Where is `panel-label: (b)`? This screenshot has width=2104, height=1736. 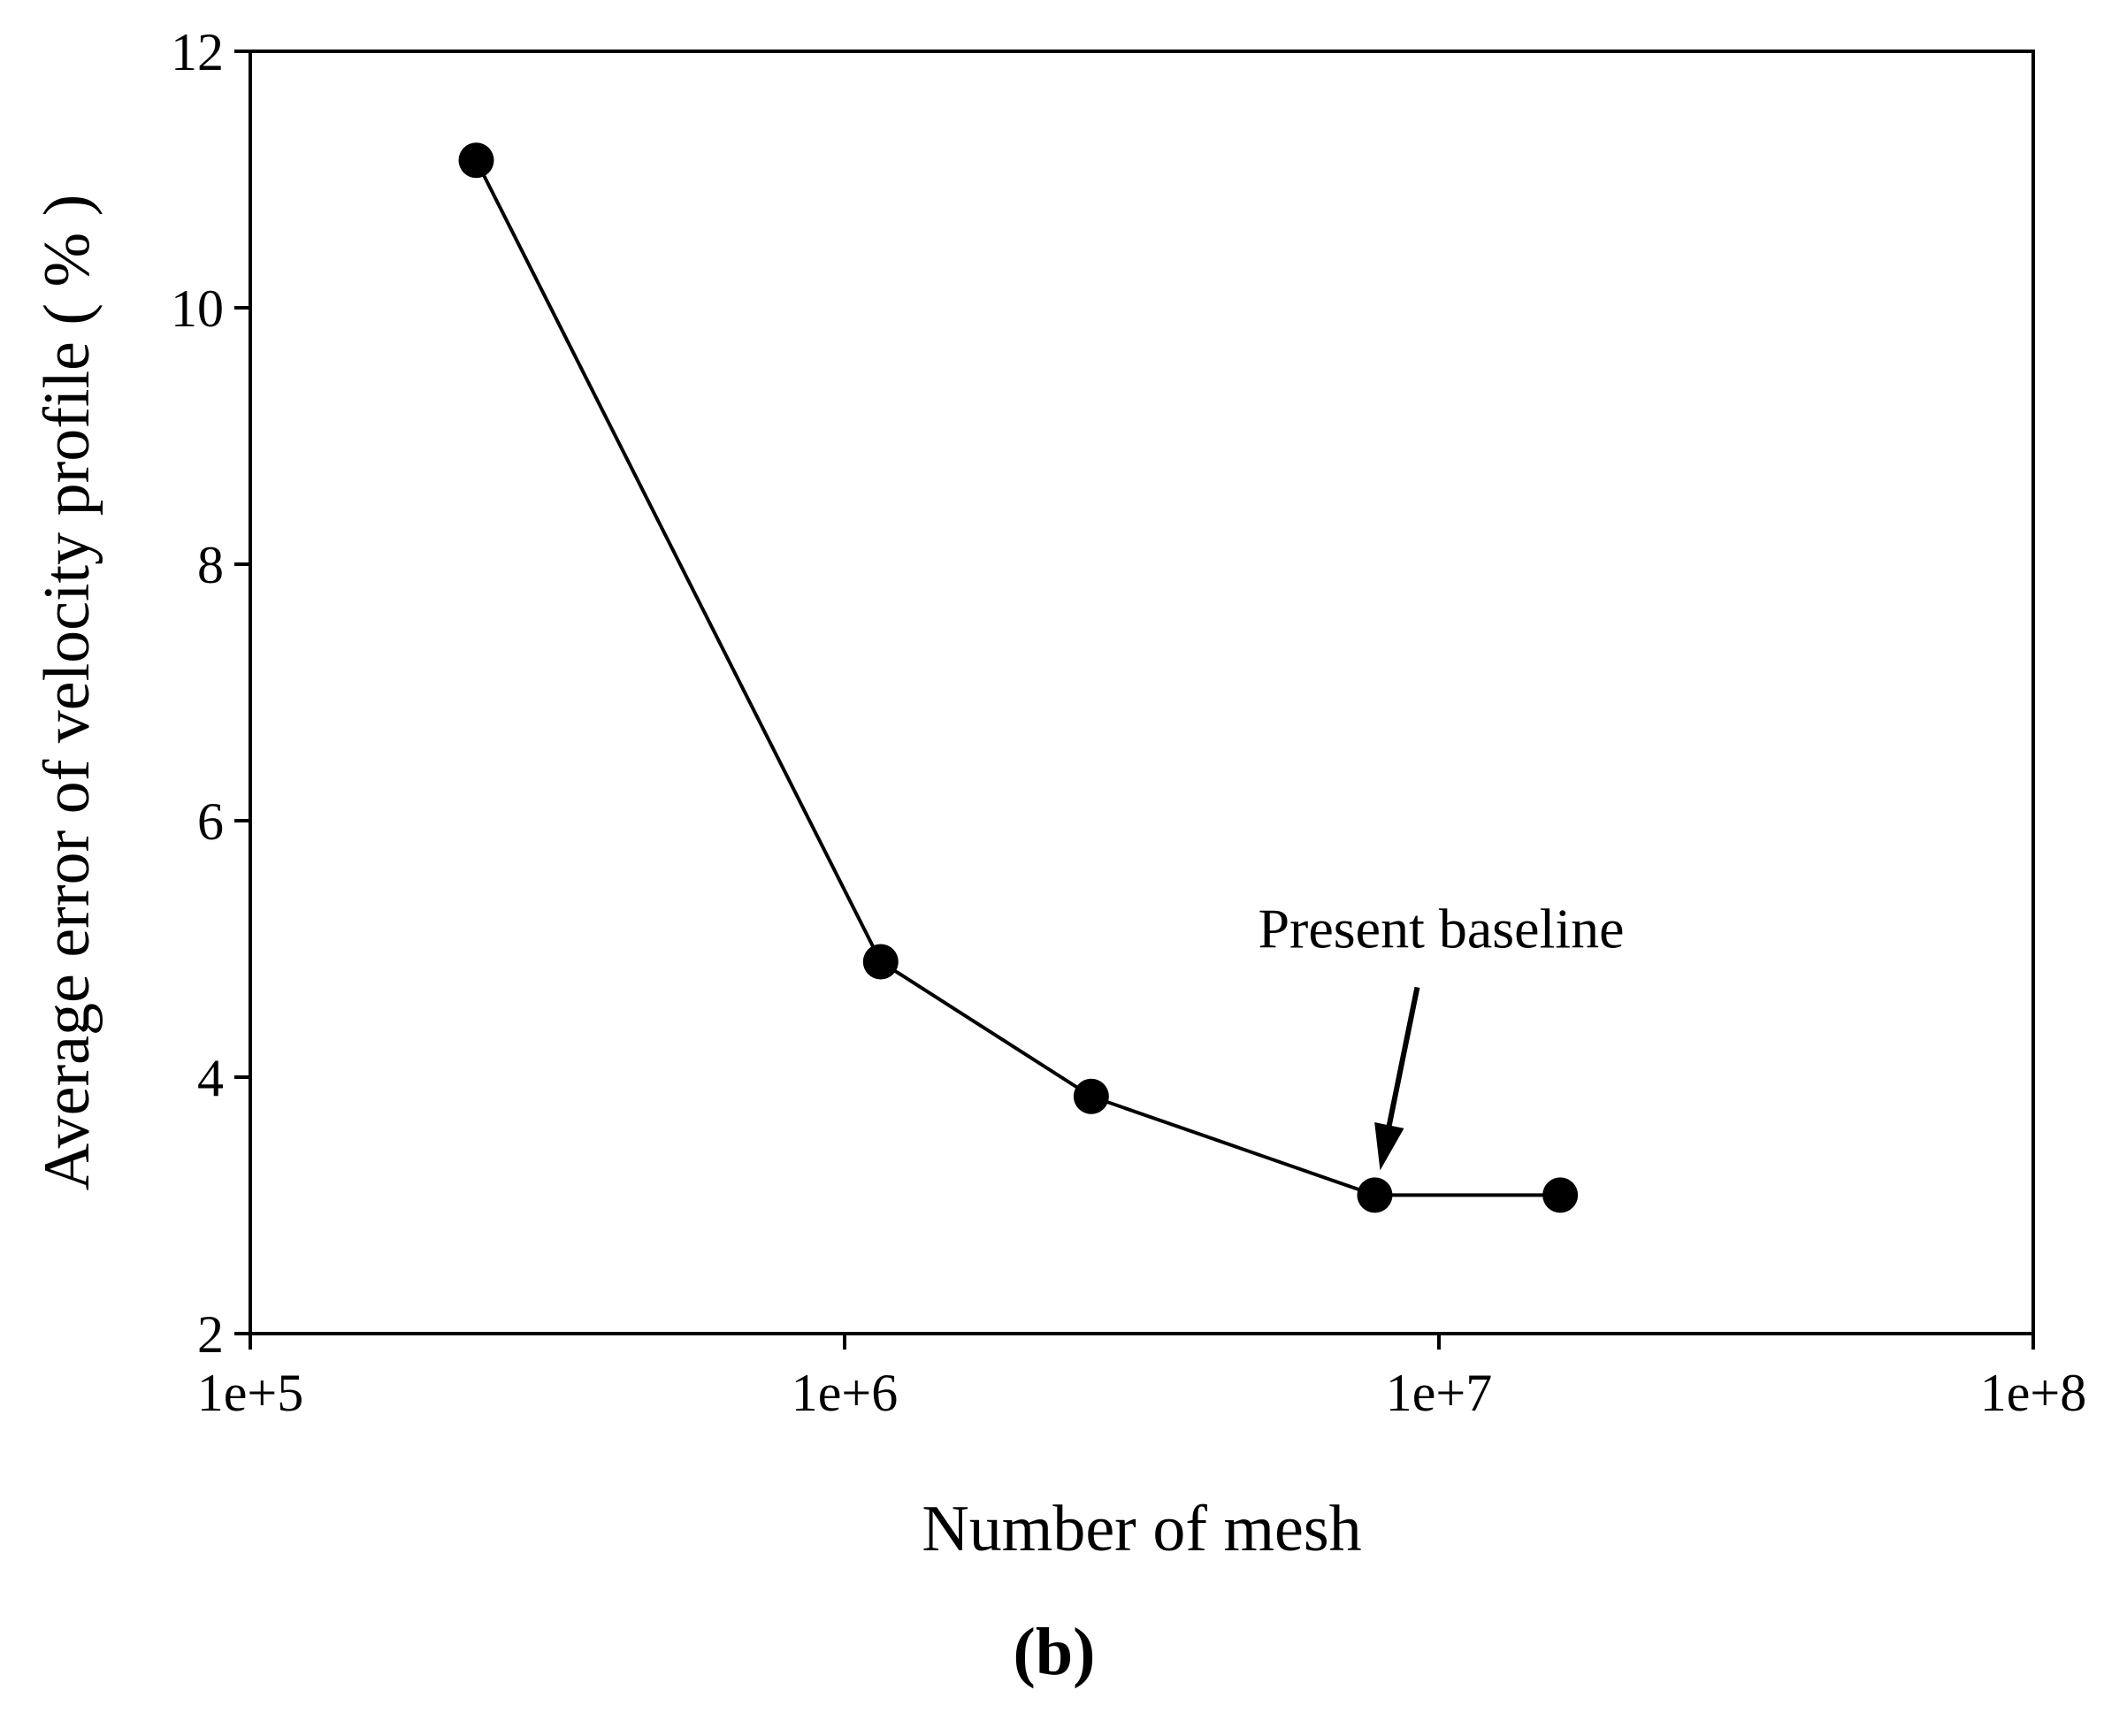 panel-label: (b) is located at coordinates (1055, 1652).